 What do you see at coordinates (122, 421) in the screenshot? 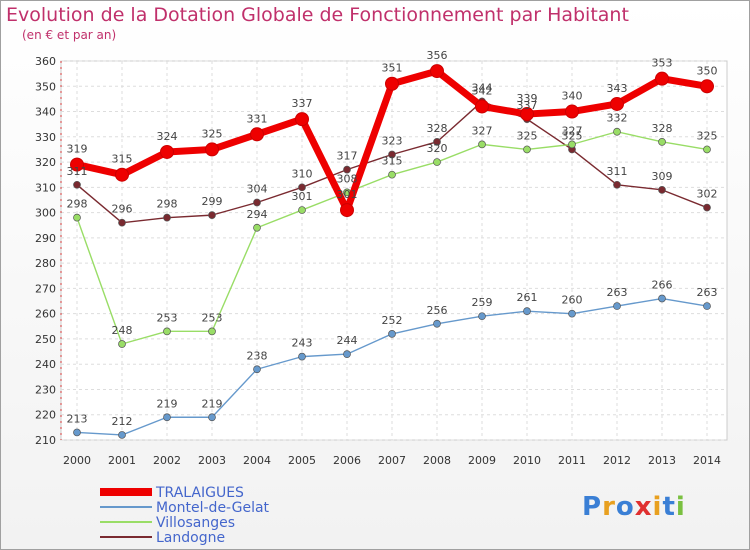
I see `data-label-montel-de-gelat: 212` at bounding box center [122, 421].